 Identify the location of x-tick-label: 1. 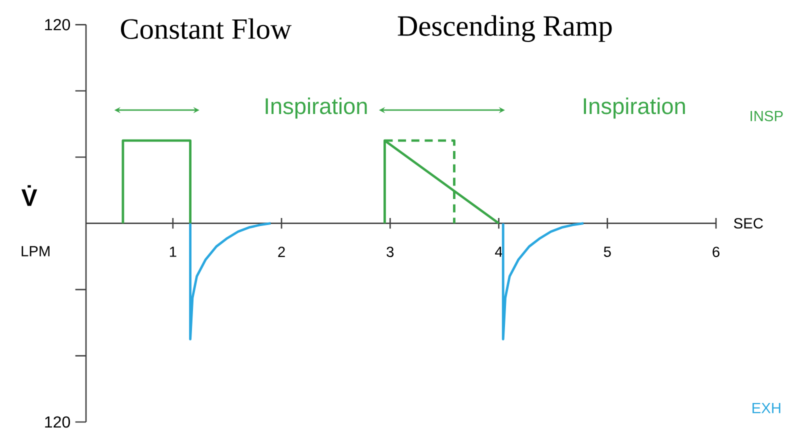
(173, 251).